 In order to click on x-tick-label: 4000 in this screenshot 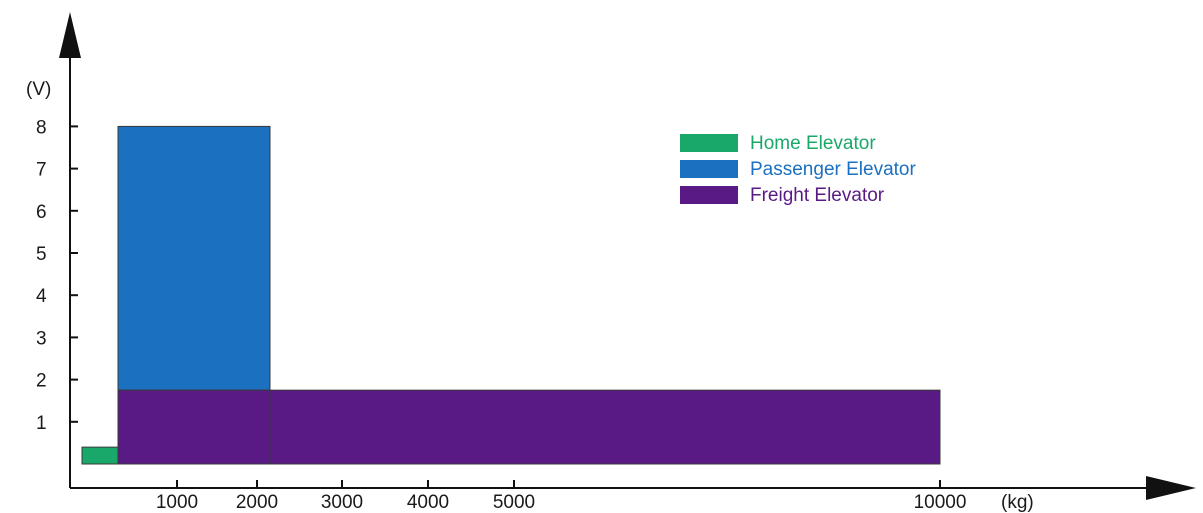, I will do `click(428, 502)`.